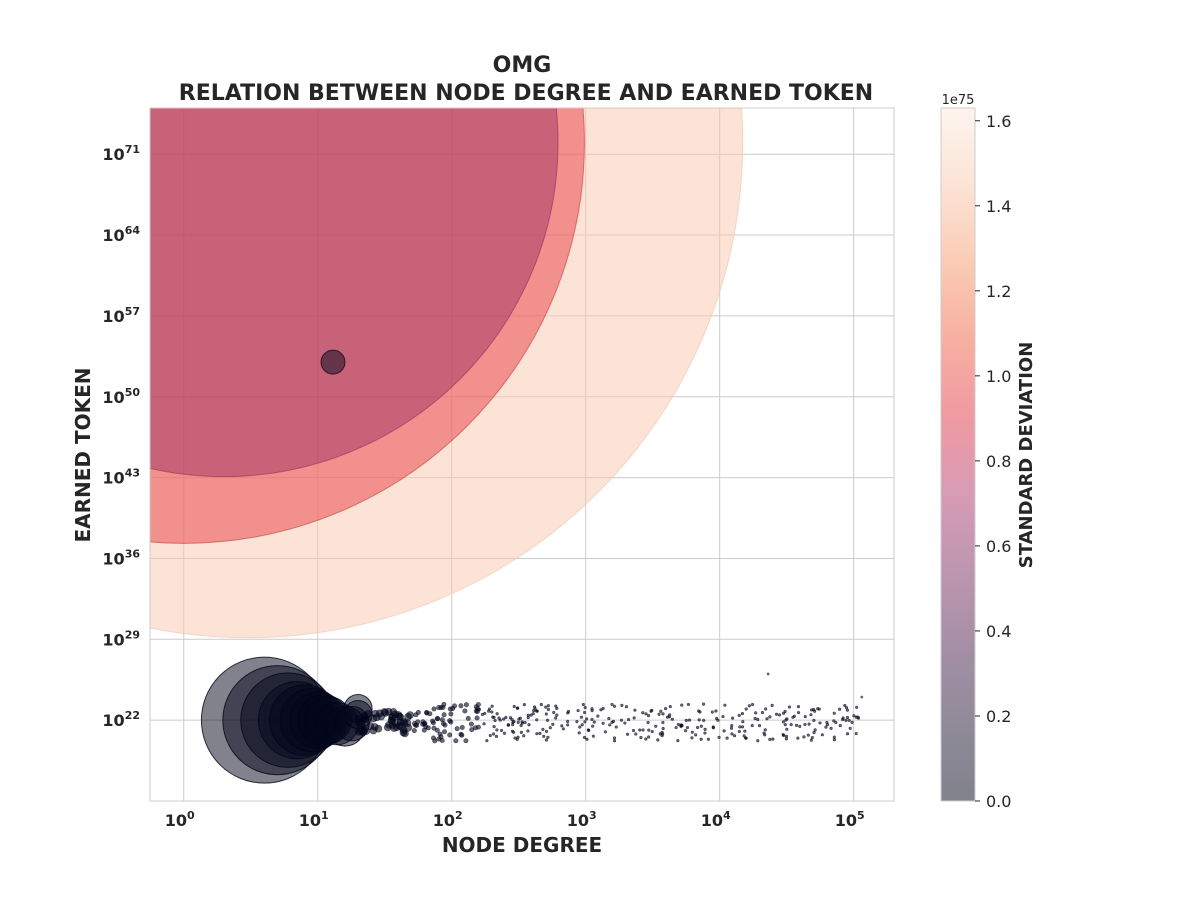 Image resolution: width=1200 pixels, height=900 pixels. Describe the element at coordinates (958, 454) in the screenshot. I see `colorbar` at that location.